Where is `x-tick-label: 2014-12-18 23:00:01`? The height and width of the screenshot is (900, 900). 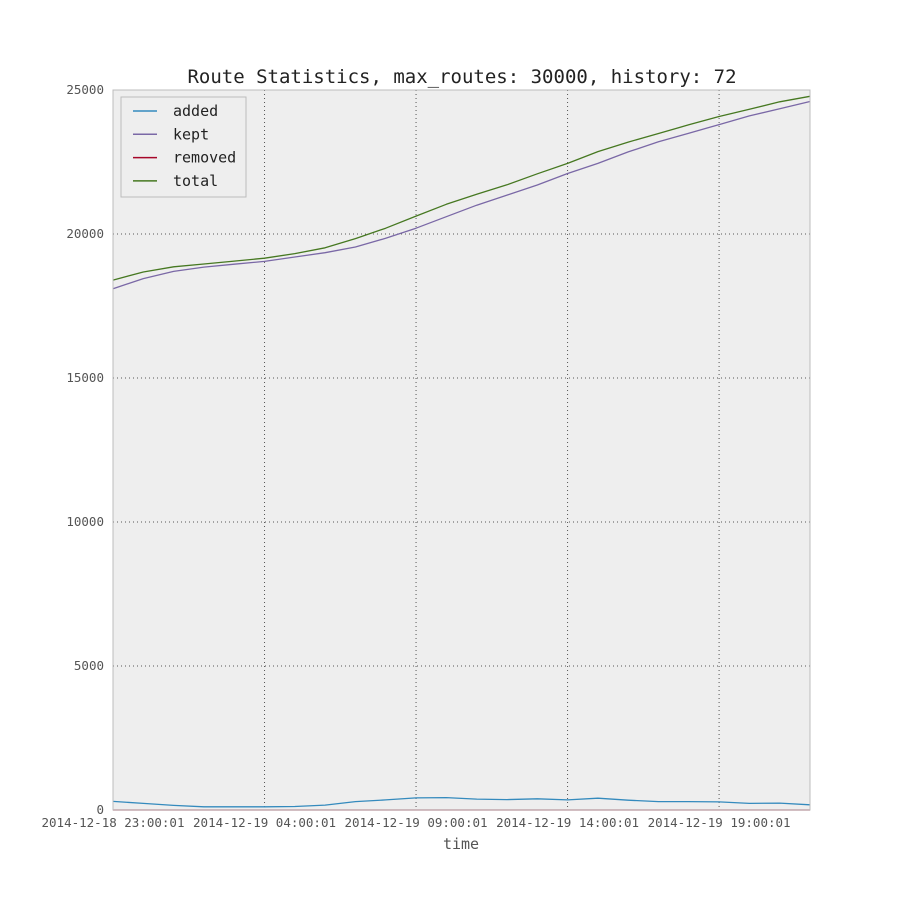 x-tick-label: 2014-12-18 23:00:01 is located at coordinates (113, 822).